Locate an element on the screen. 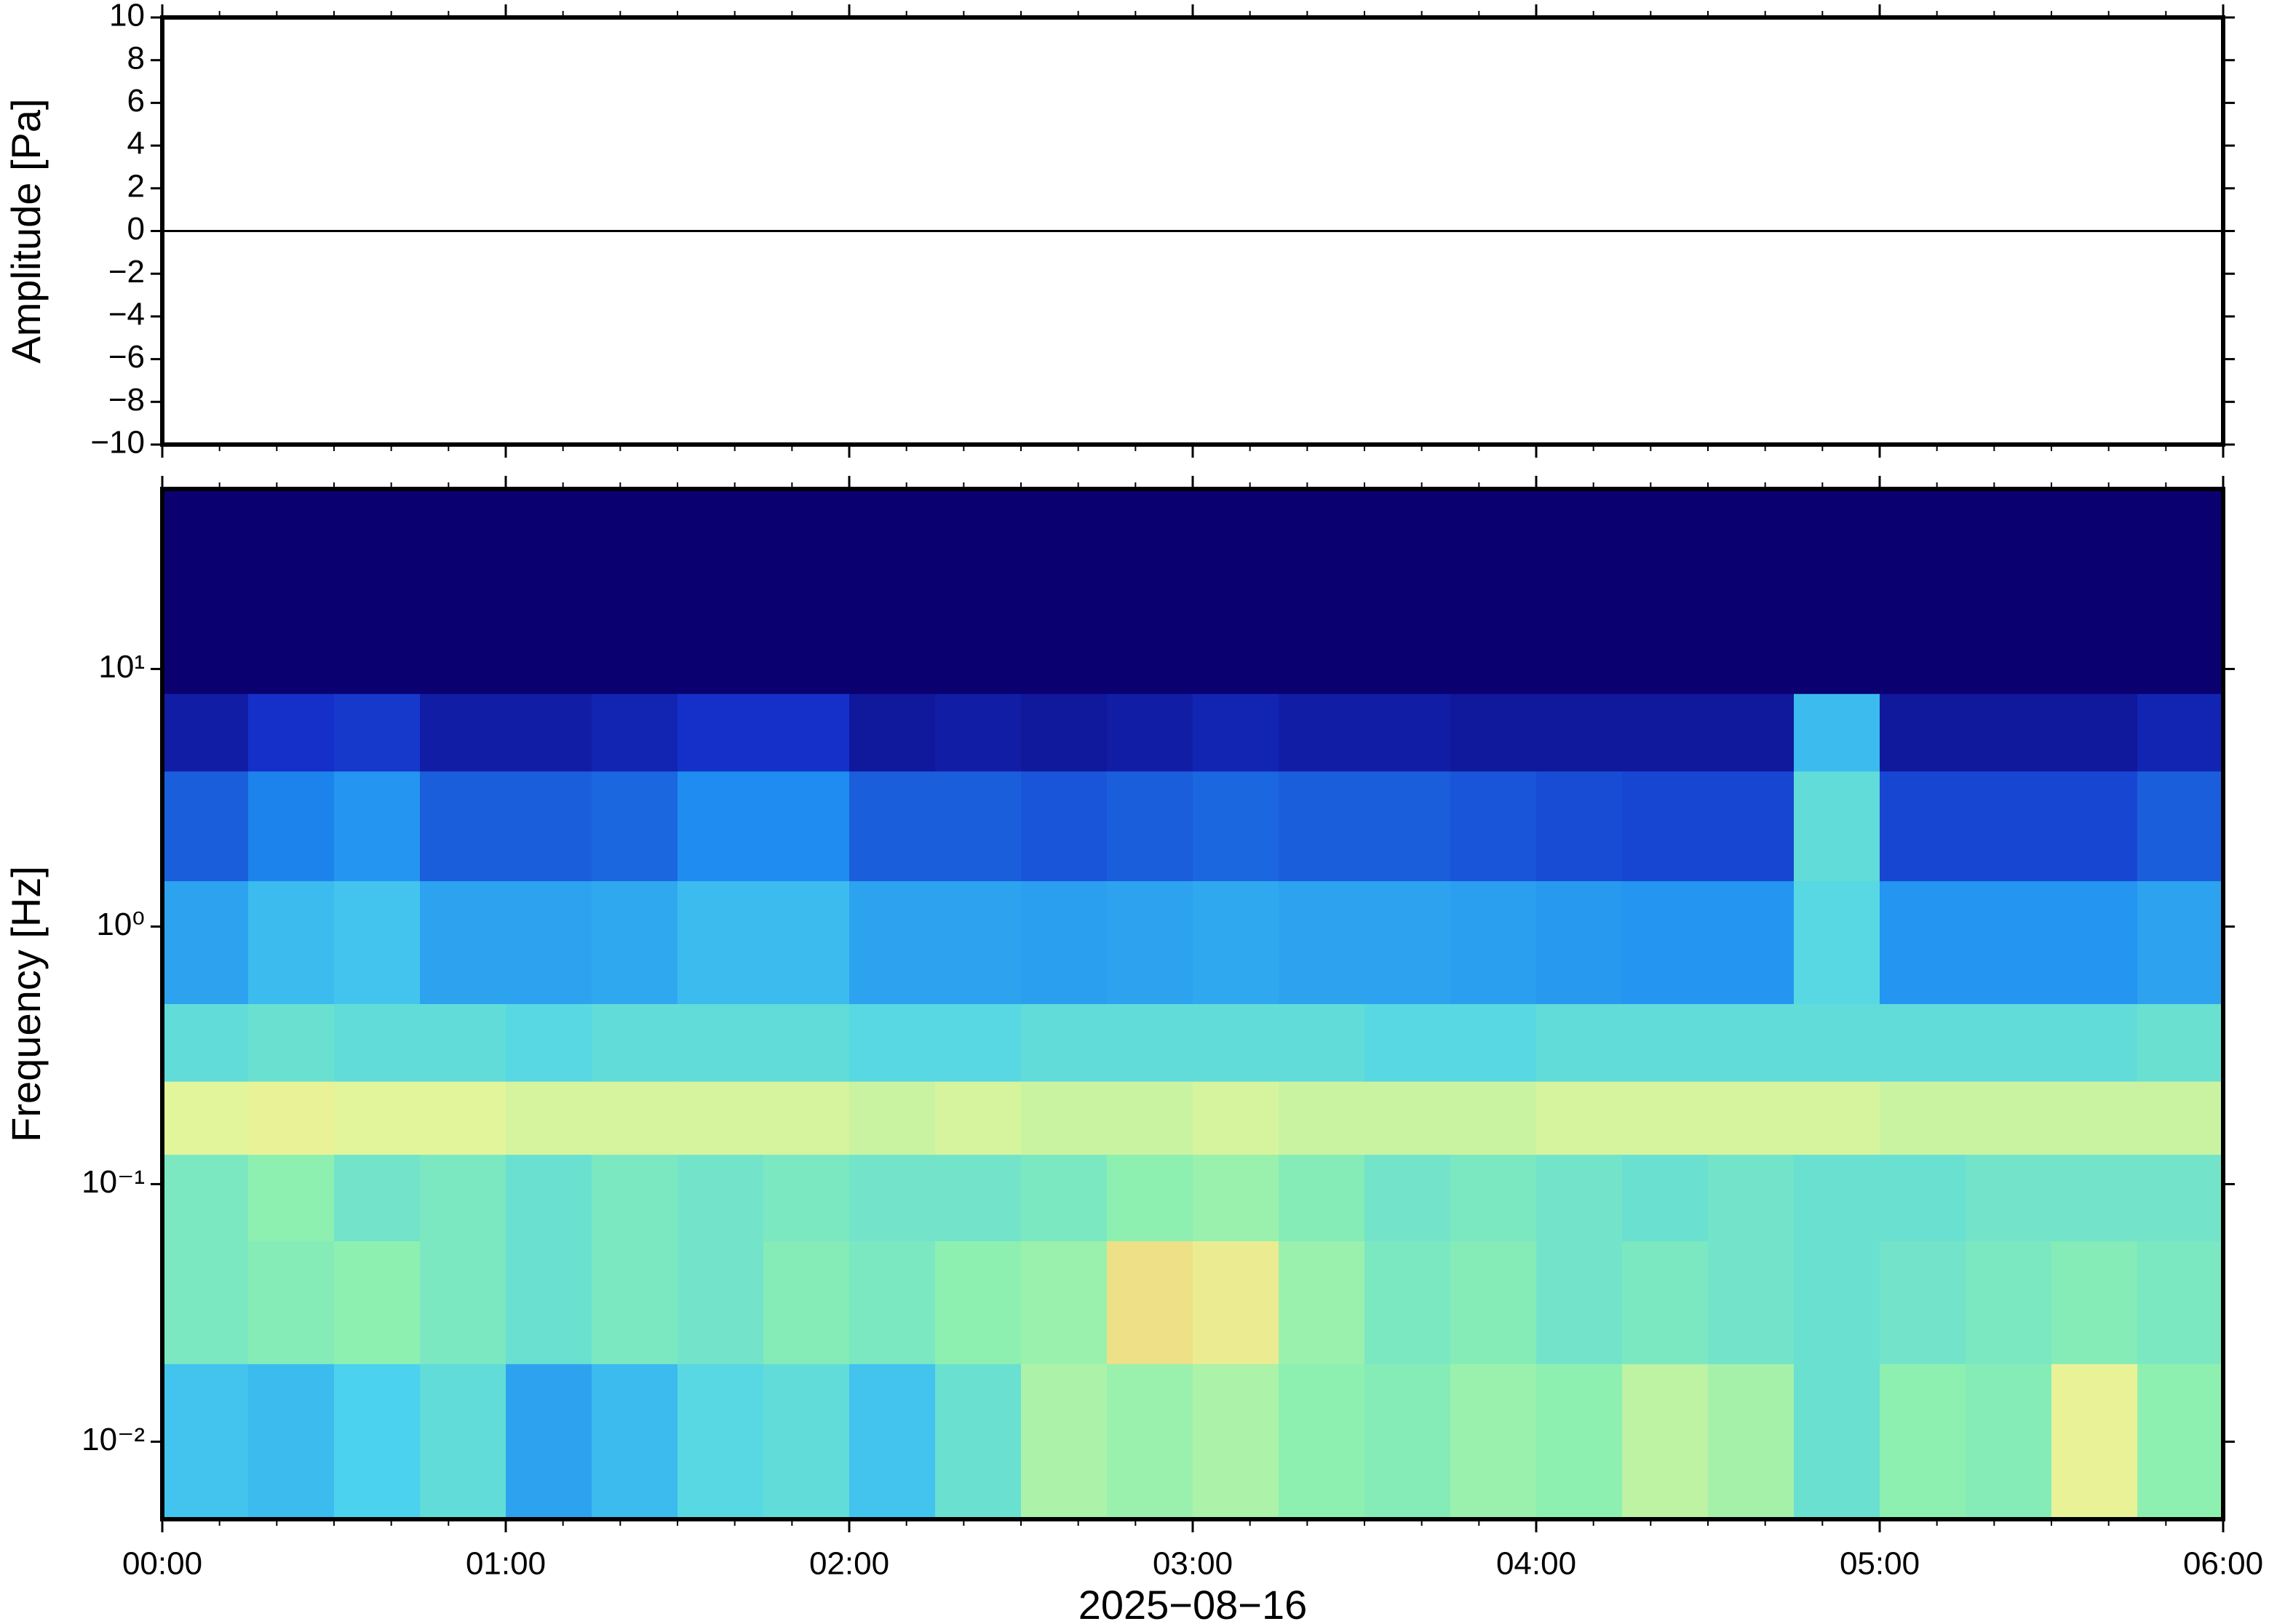 This screenshot has height=1624, width=2269. y-axis-label: Frequency [Hz] is located at coordinates (26, 1004).